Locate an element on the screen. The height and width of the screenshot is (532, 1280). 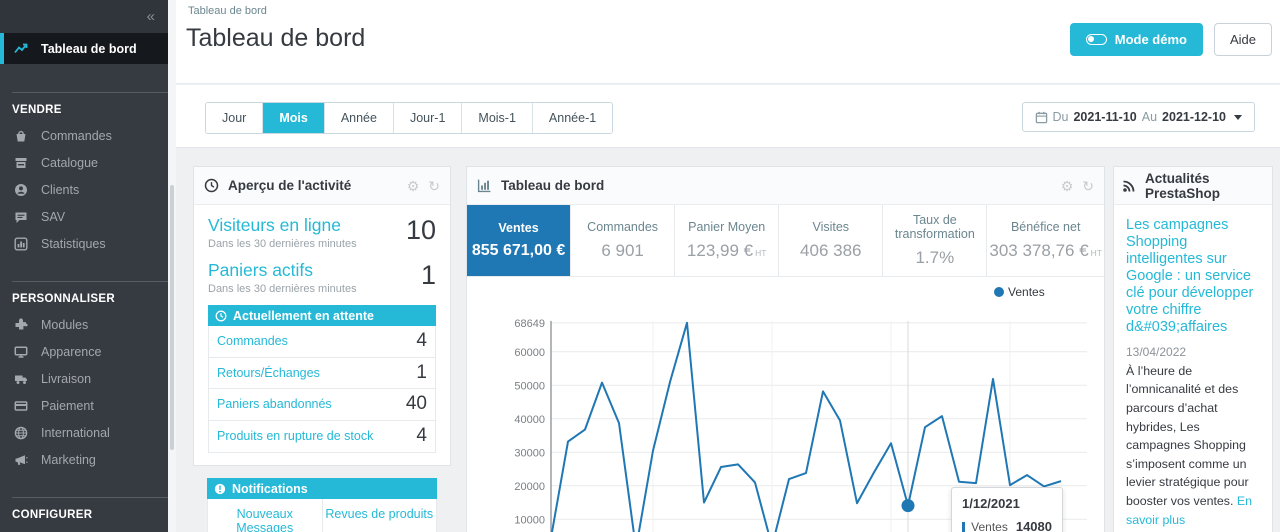
commandes-link: Commandes is located at coordinates (252, 341).